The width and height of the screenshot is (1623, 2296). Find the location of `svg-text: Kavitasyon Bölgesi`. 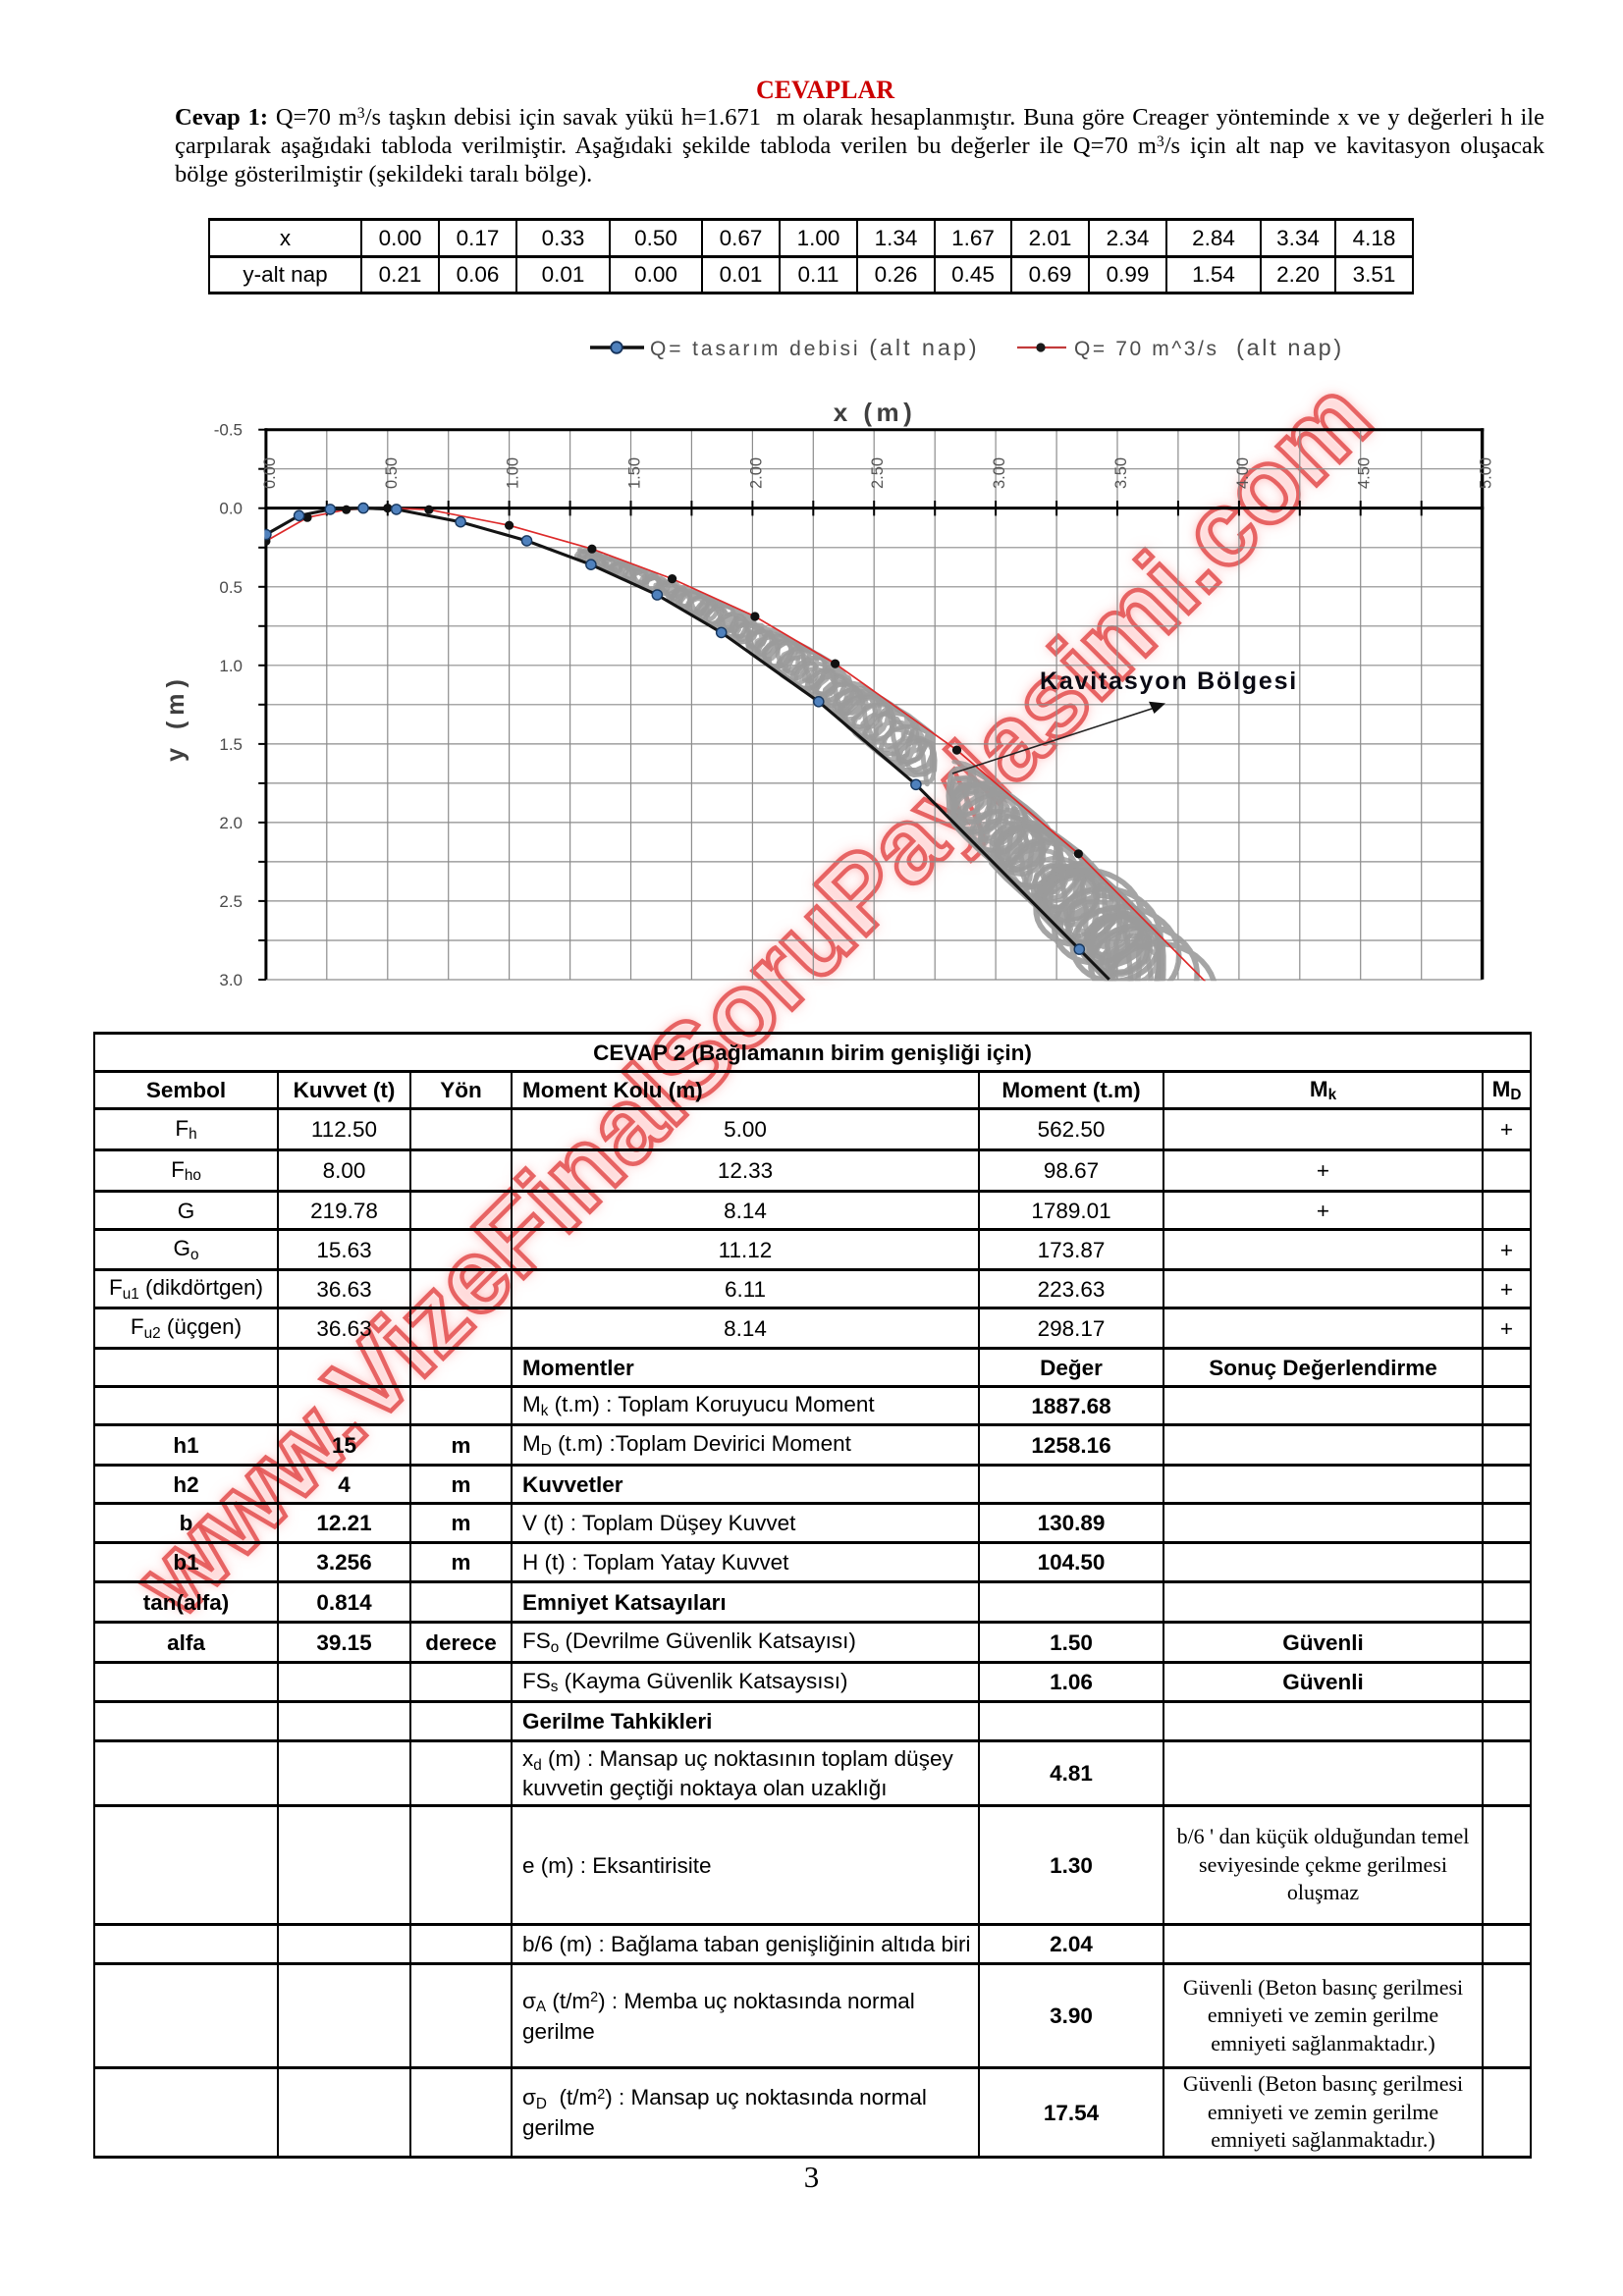

svg-text: Kavitasyon Bölgesi is located at coordinates (1169, 681).